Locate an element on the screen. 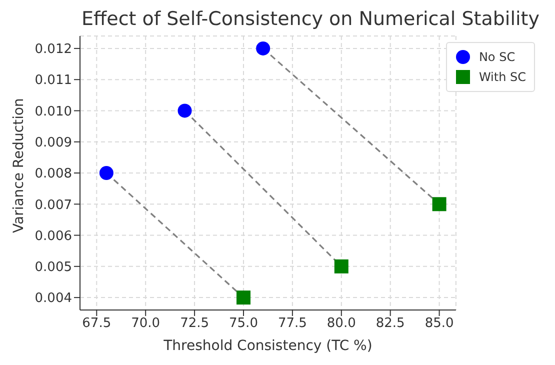 The image size is (555, 365). legend-label: With SC is located at coordinates (502, 77).